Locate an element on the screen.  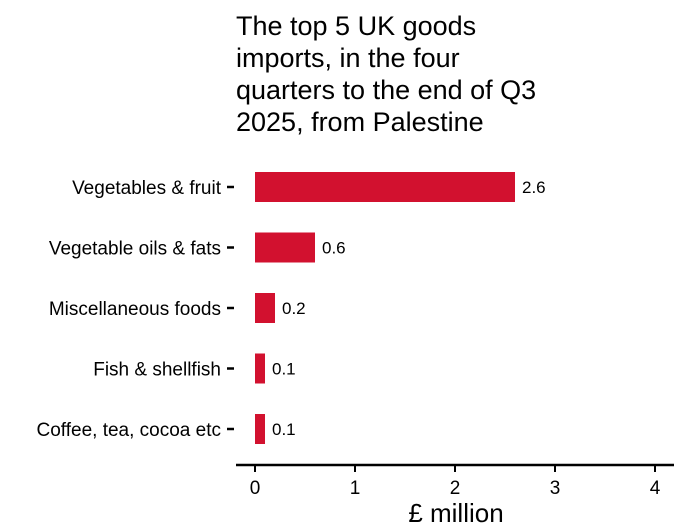
x-tick-label: 0 is located at coordinates (255, 488).